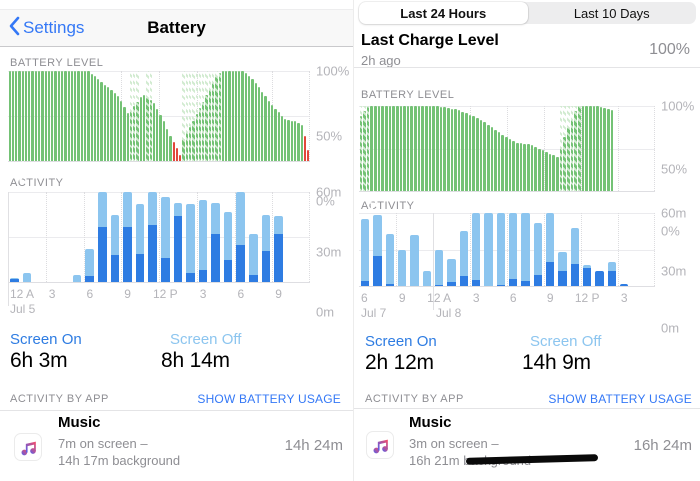  I want to click on navigation-bar: Settings Battery, so click(176, 28).